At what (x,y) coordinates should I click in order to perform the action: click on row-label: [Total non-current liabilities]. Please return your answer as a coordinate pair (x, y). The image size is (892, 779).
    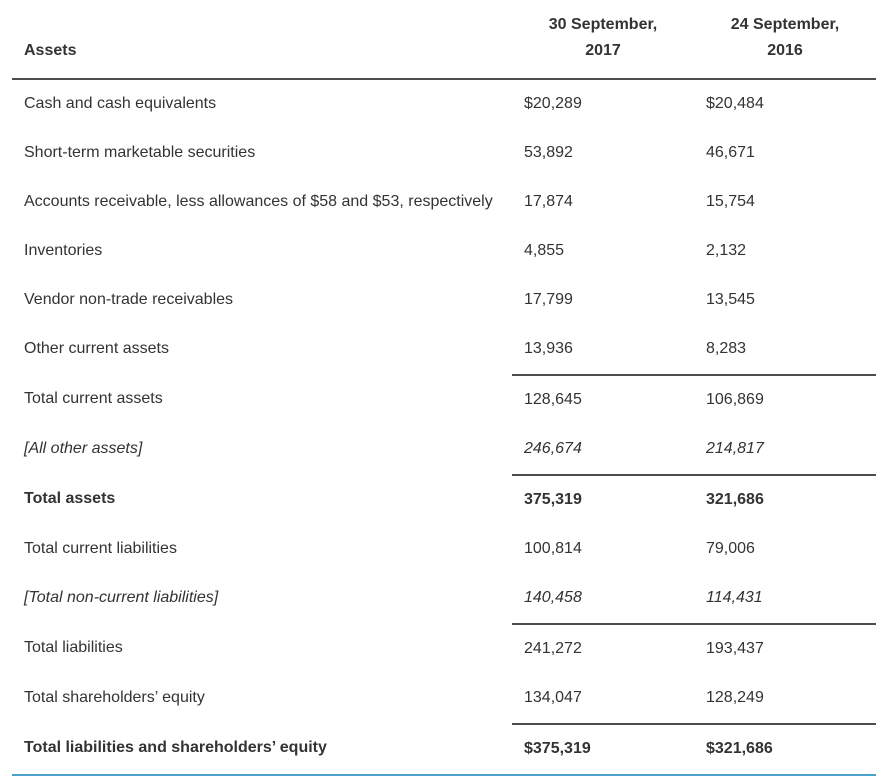
    Looking at the image, I should click on (121, 597).